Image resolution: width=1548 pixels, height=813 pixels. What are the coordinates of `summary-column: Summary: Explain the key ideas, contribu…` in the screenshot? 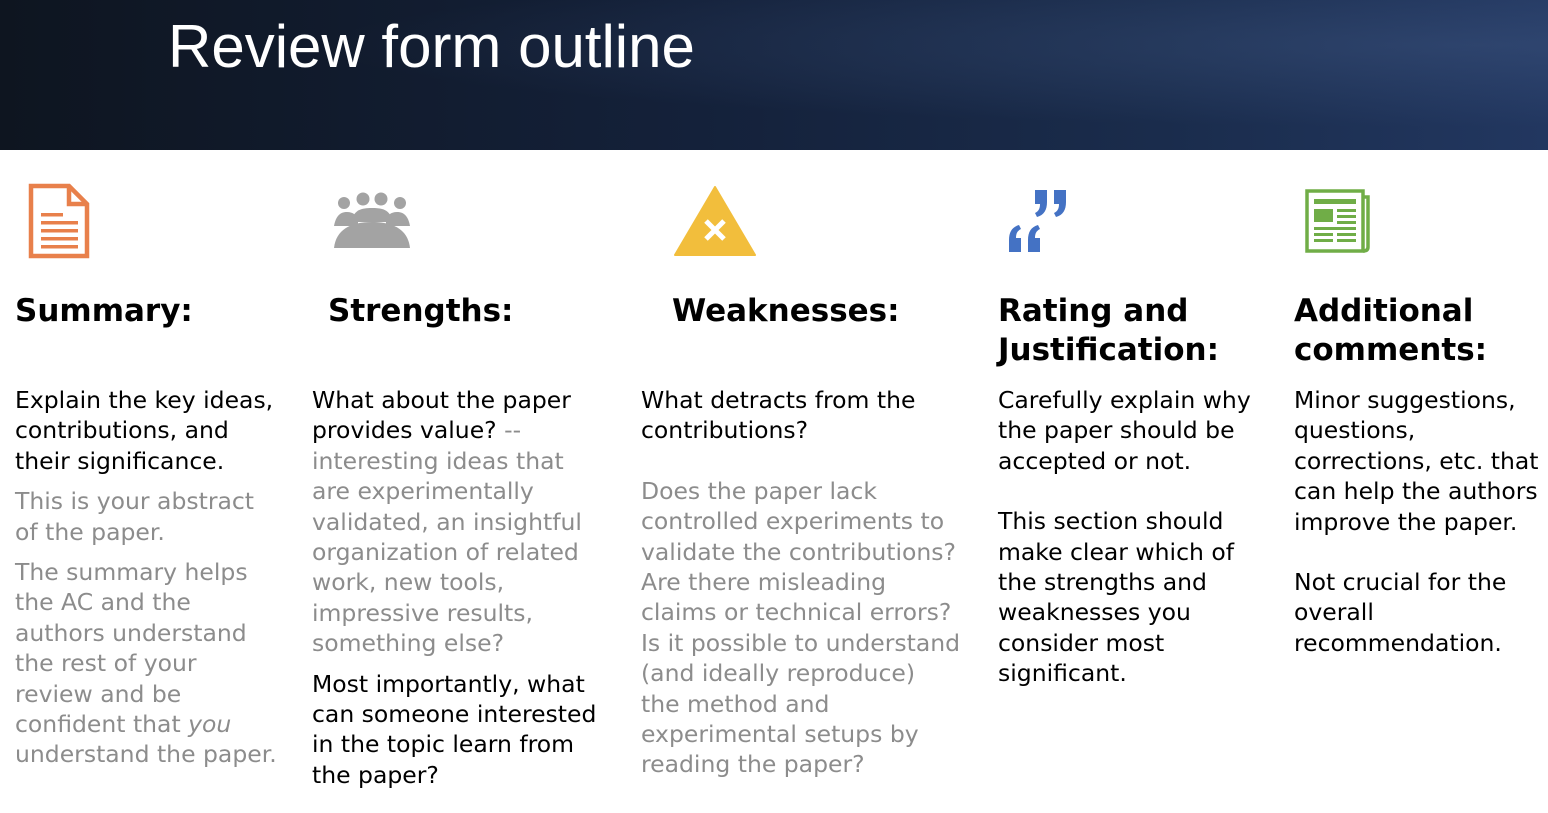 It's located at (146, 530).